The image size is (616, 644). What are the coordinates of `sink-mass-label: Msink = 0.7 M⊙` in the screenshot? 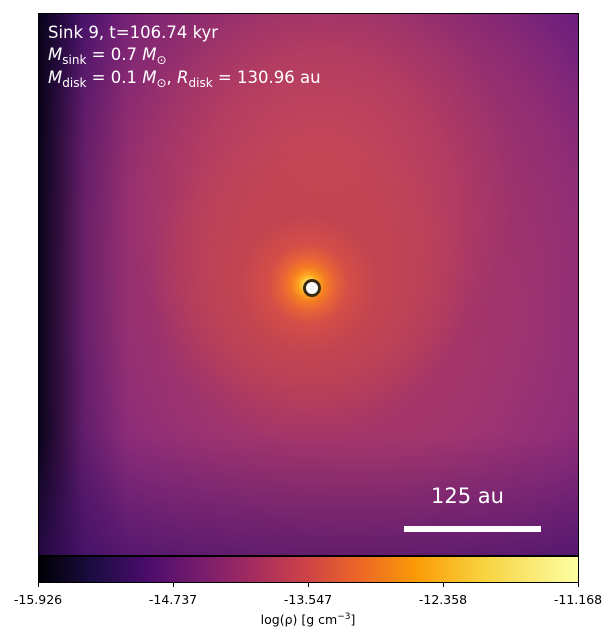 It's located at (184, 56).